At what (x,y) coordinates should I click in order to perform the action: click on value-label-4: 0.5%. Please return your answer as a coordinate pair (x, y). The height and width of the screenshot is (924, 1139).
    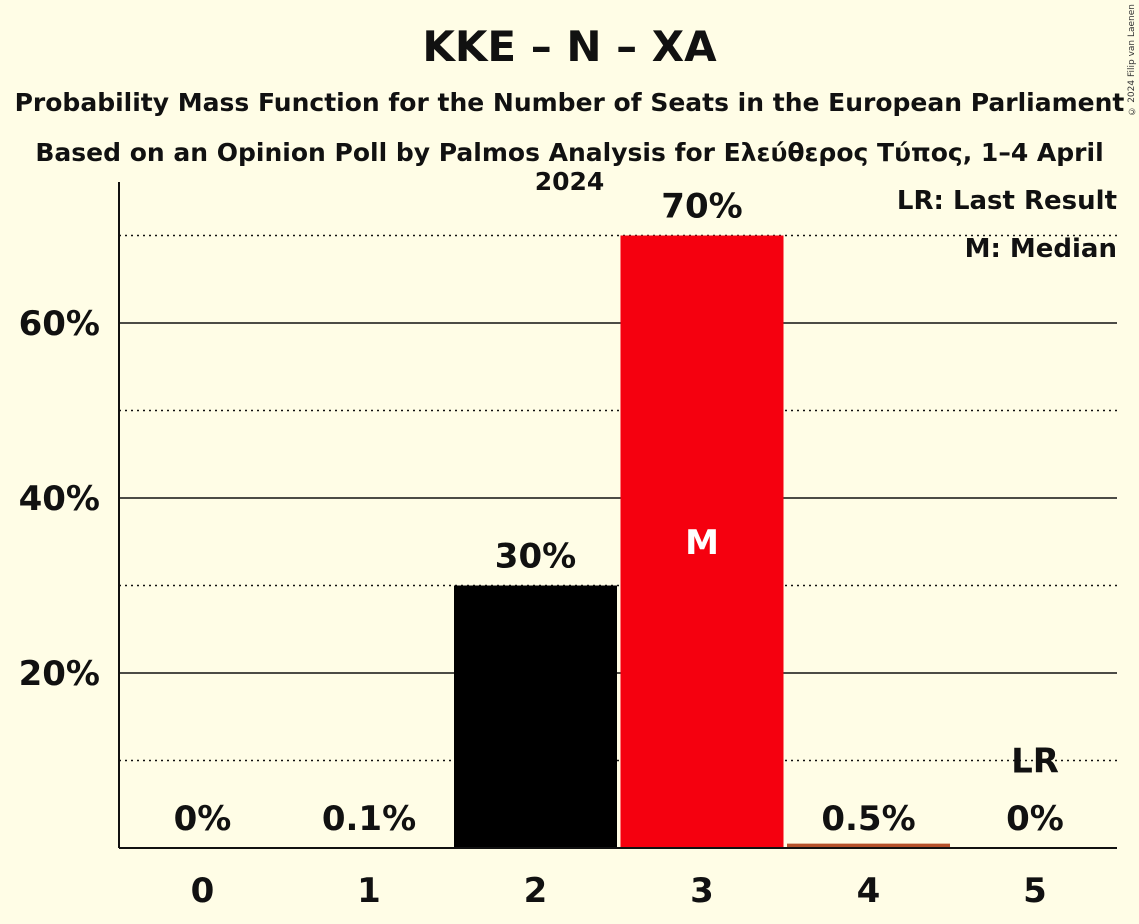
    Looking at the image, I should click on (868, 819).